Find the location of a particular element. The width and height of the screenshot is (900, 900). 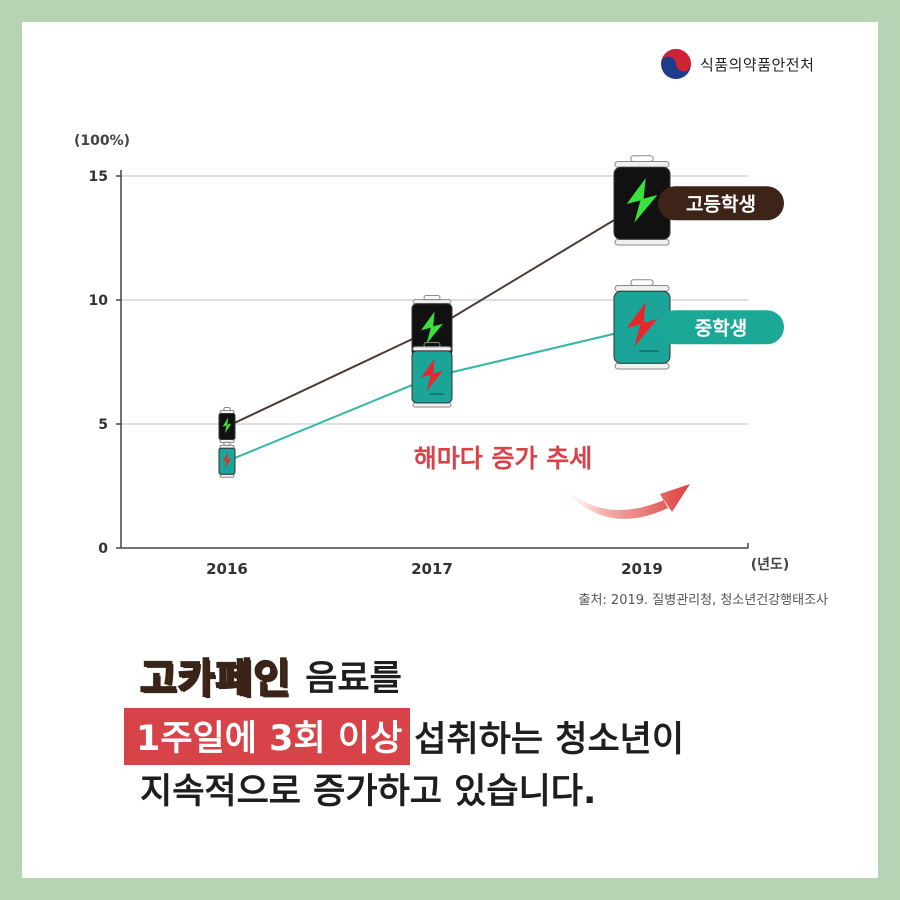

taegeuk-icon is located at coordinates (676, 64).